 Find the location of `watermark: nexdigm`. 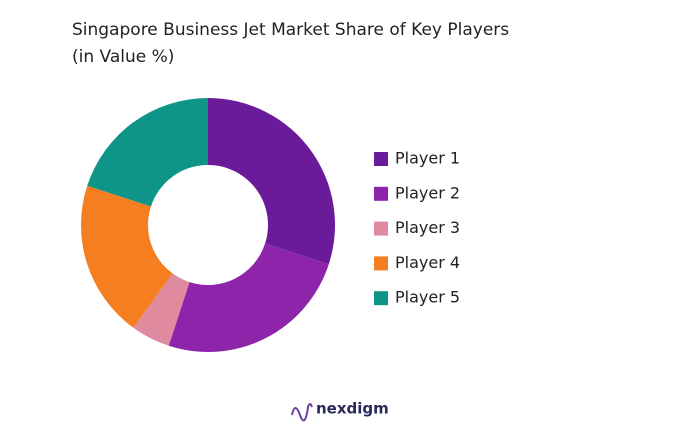

watermark: nexdigm is located at coordinates (352, 409).